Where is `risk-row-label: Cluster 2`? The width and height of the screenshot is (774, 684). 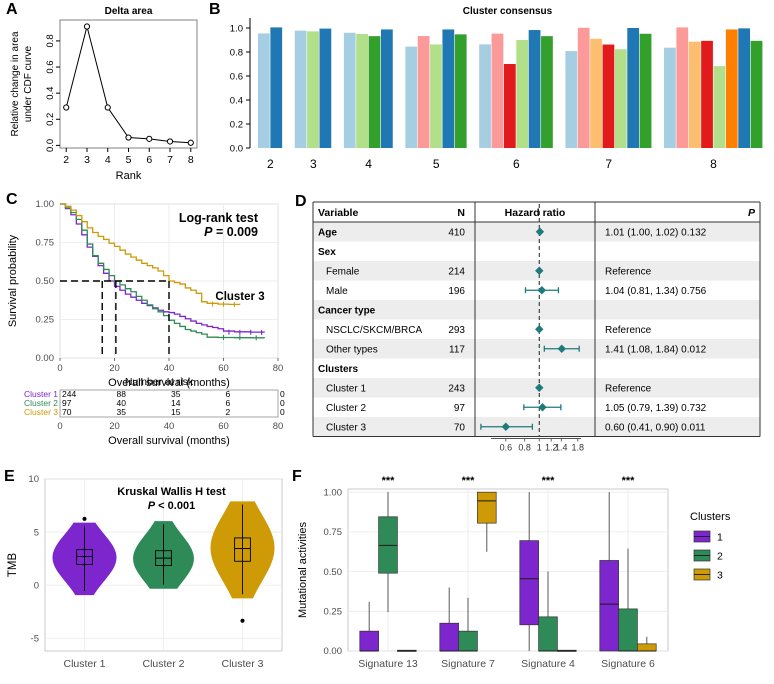 risk-row-label: Cluster 2 is located at coordinates (41, 403).